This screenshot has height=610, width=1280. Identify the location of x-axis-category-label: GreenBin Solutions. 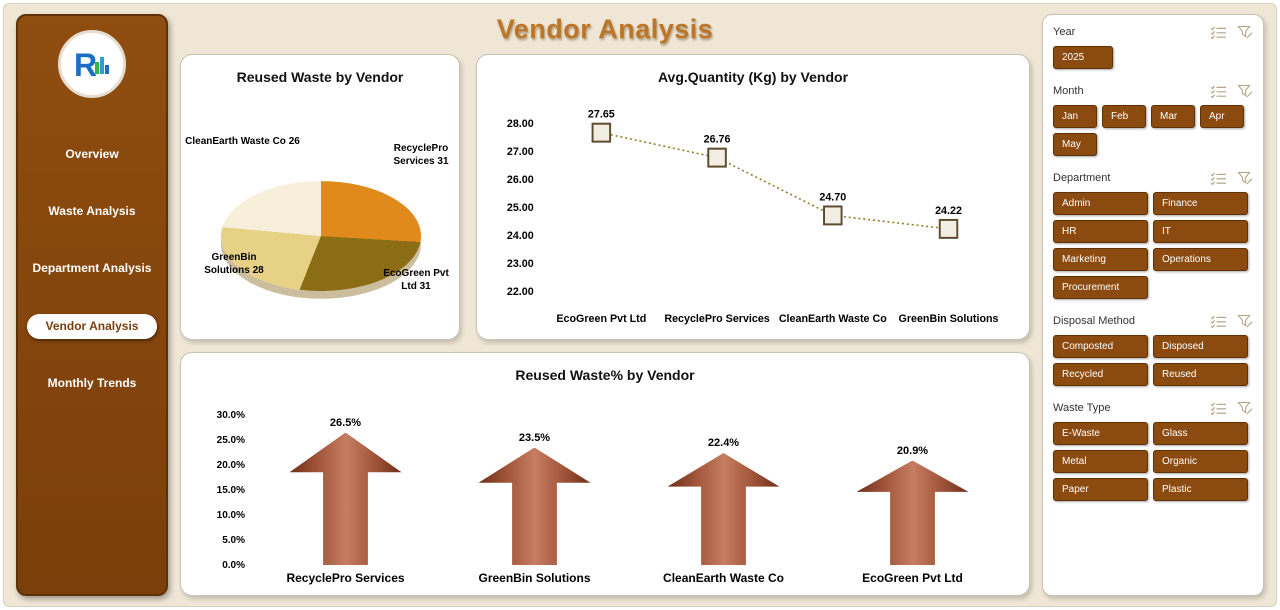
(949, 319).